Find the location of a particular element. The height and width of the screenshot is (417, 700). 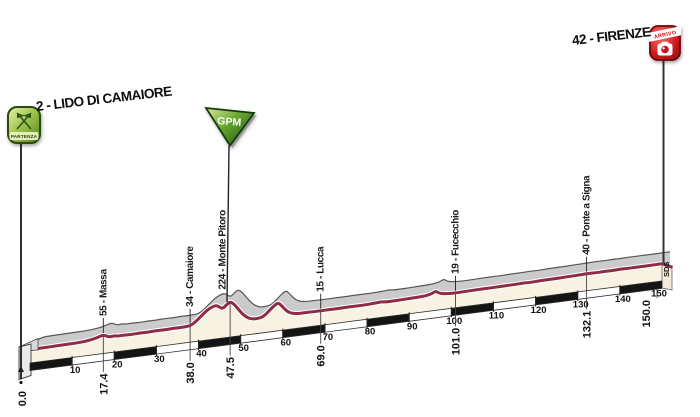

photo-finish-icon is located at coordinates (665, 48).